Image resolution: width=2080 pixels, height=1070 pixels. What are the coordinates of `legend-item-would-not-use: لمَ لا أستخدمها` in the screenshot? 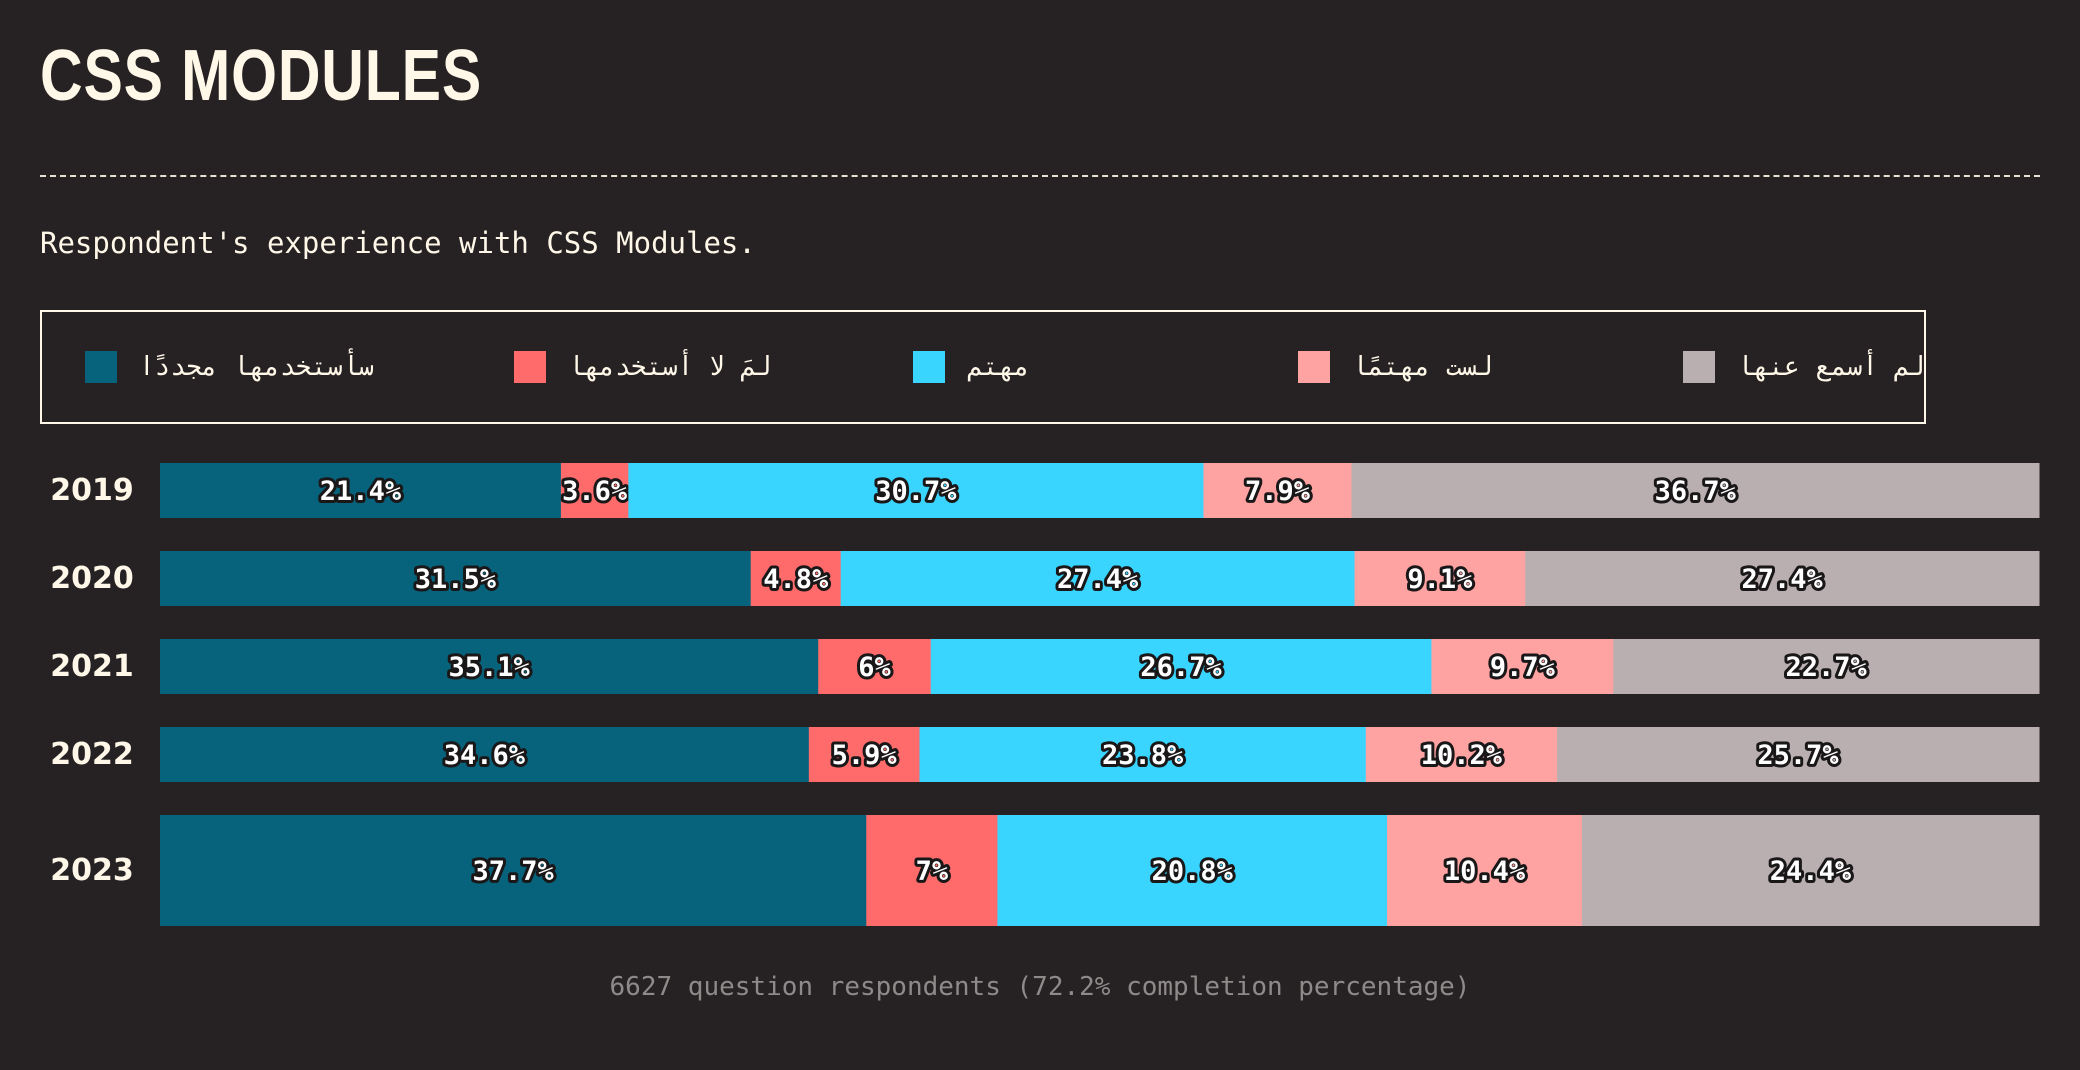 It's located at (643, 367).